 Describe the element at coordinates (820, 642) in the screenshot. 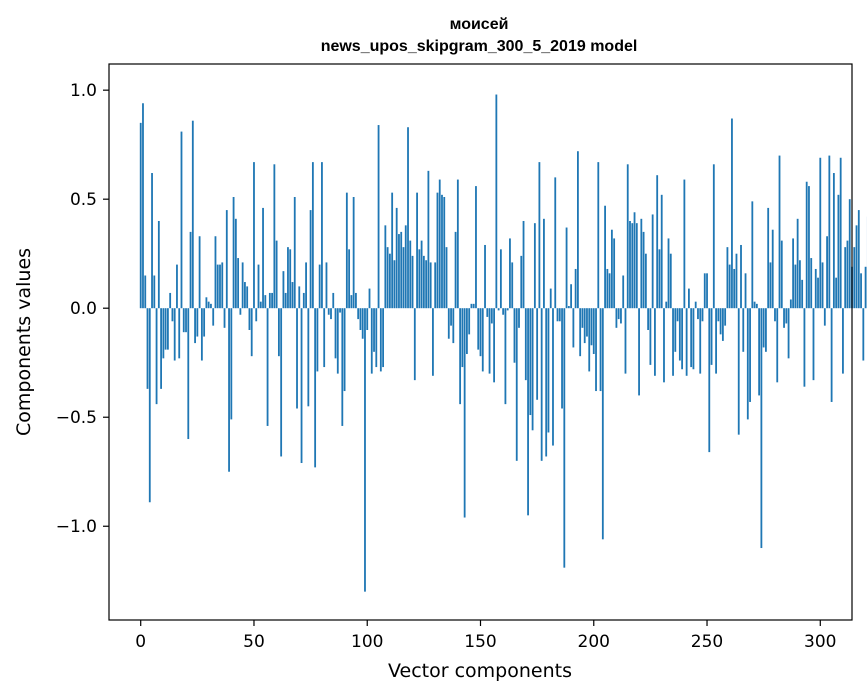

I see `x-tick-label: 300` at that location.